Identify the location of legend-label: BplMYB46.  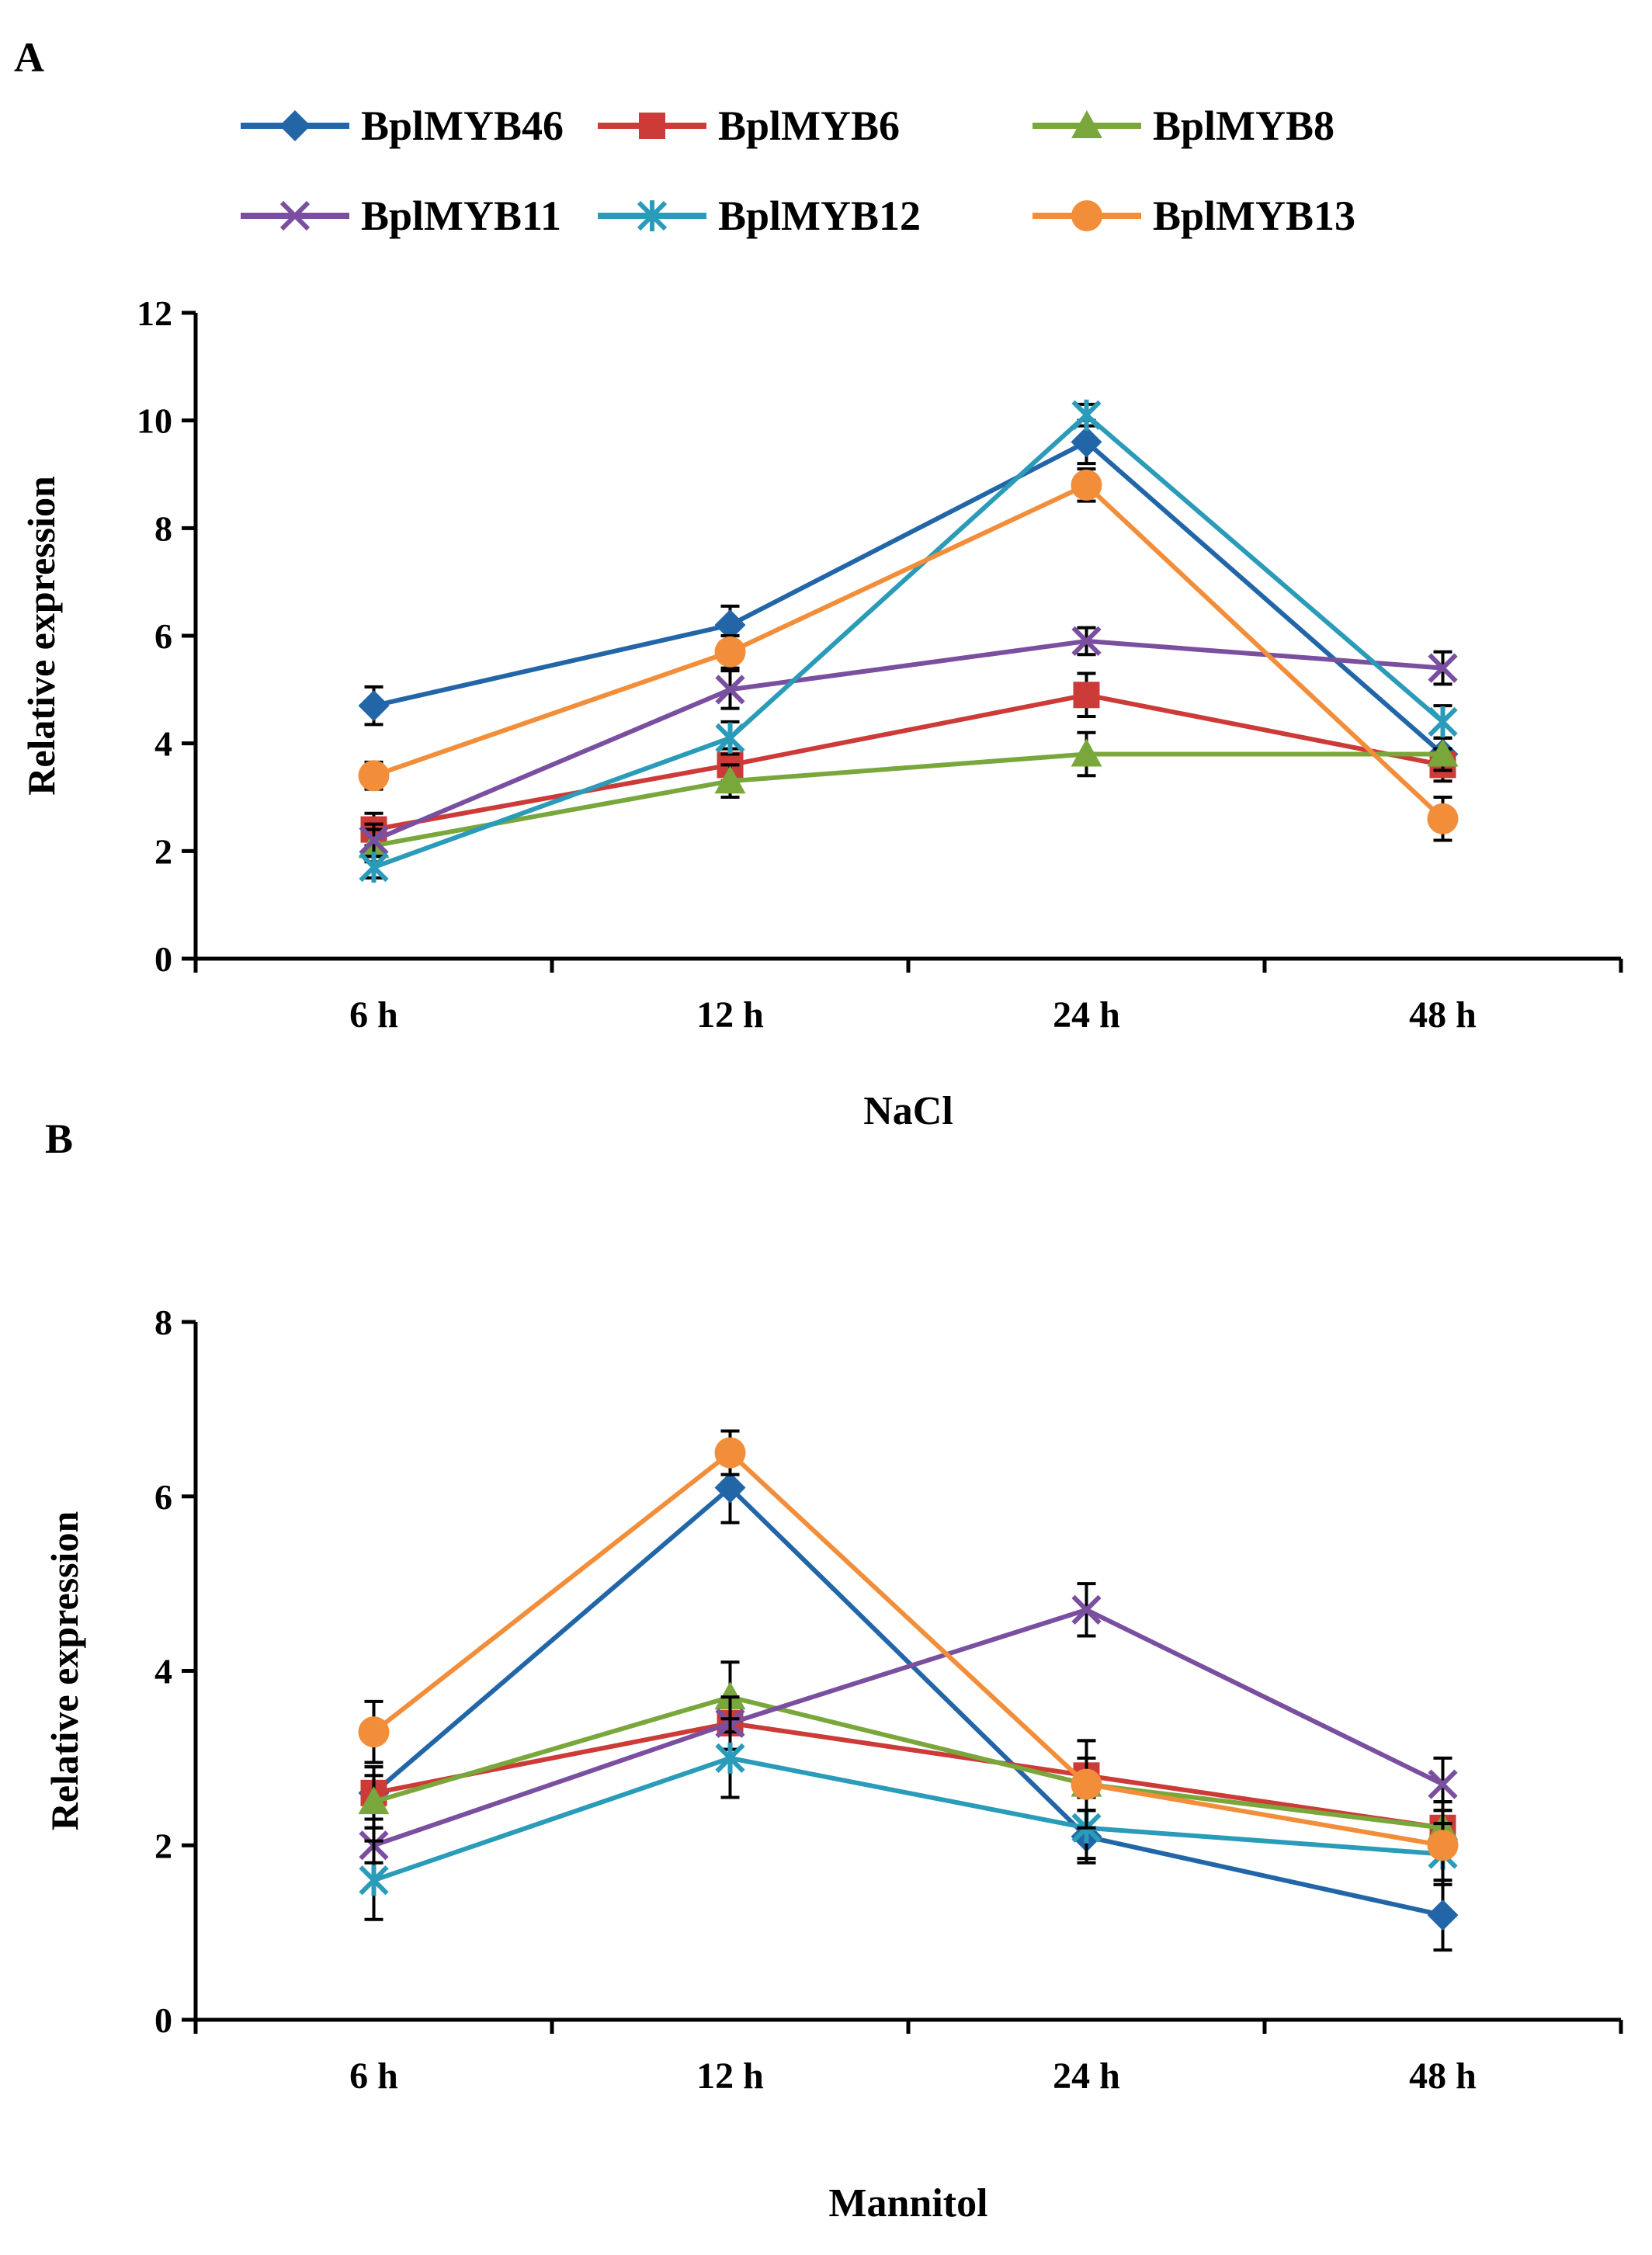
(462, 125).